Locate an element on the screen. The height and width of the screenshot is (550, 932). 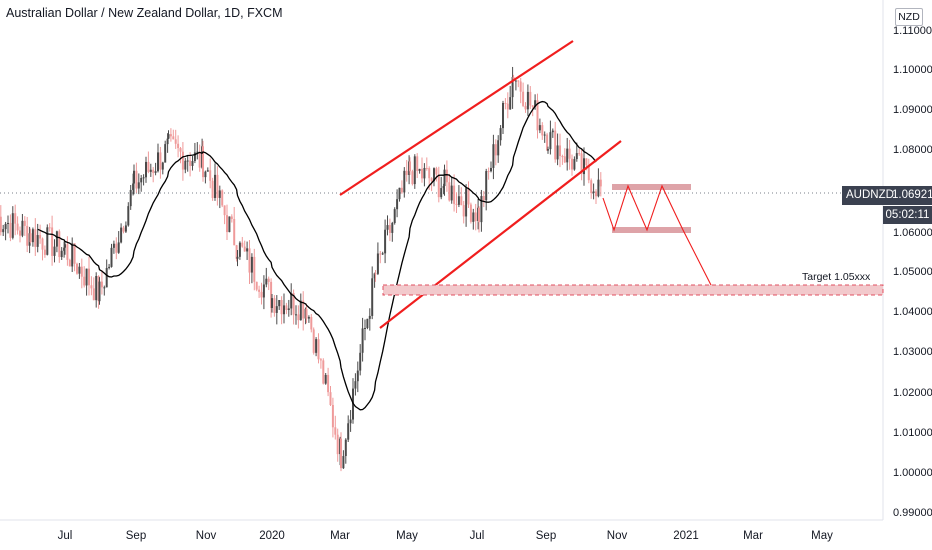
time-tick: Jul is located at coordinates (477, 536).